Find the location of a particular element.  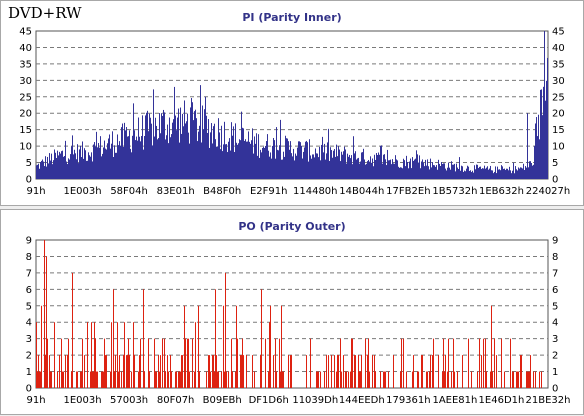

y-tick-label-left: 0 is located at coordinates (29, 389).